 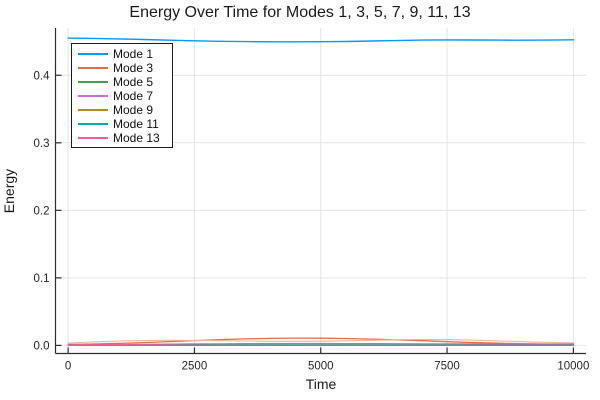 What do you see at coordinates (136, 124) in the screenshot?
I see `legend-label: Mode 11` at bounding box center [136, 124].